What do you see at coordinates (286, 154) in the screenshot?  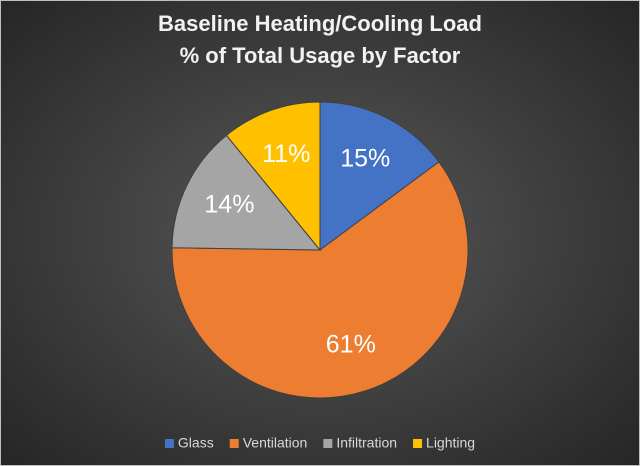 I see `value-label: 11%` at bounding box center [286, 154].